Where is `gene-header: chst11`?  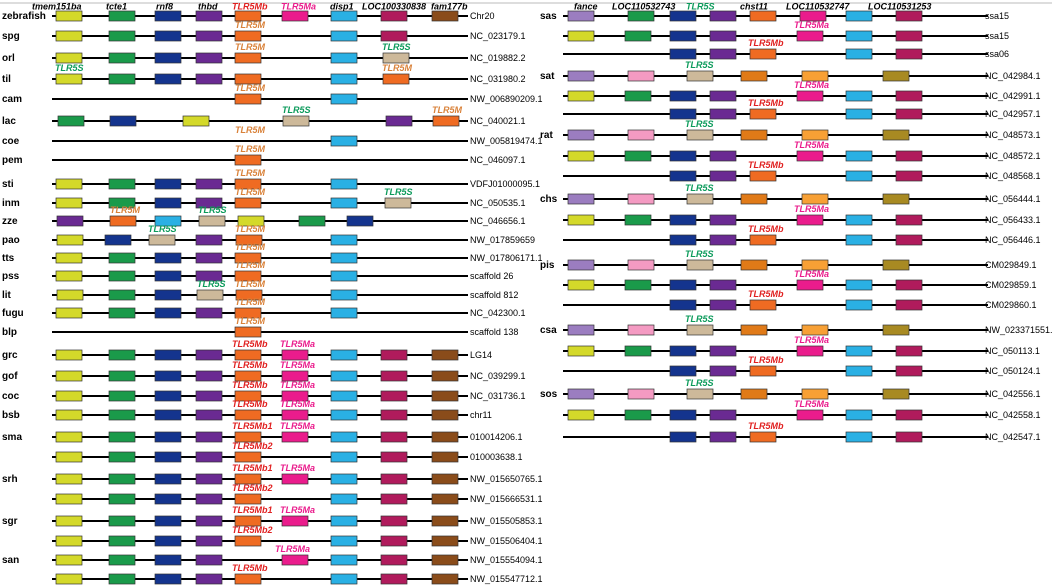 gene-header: chst11 is located at coordinates (754, 7).